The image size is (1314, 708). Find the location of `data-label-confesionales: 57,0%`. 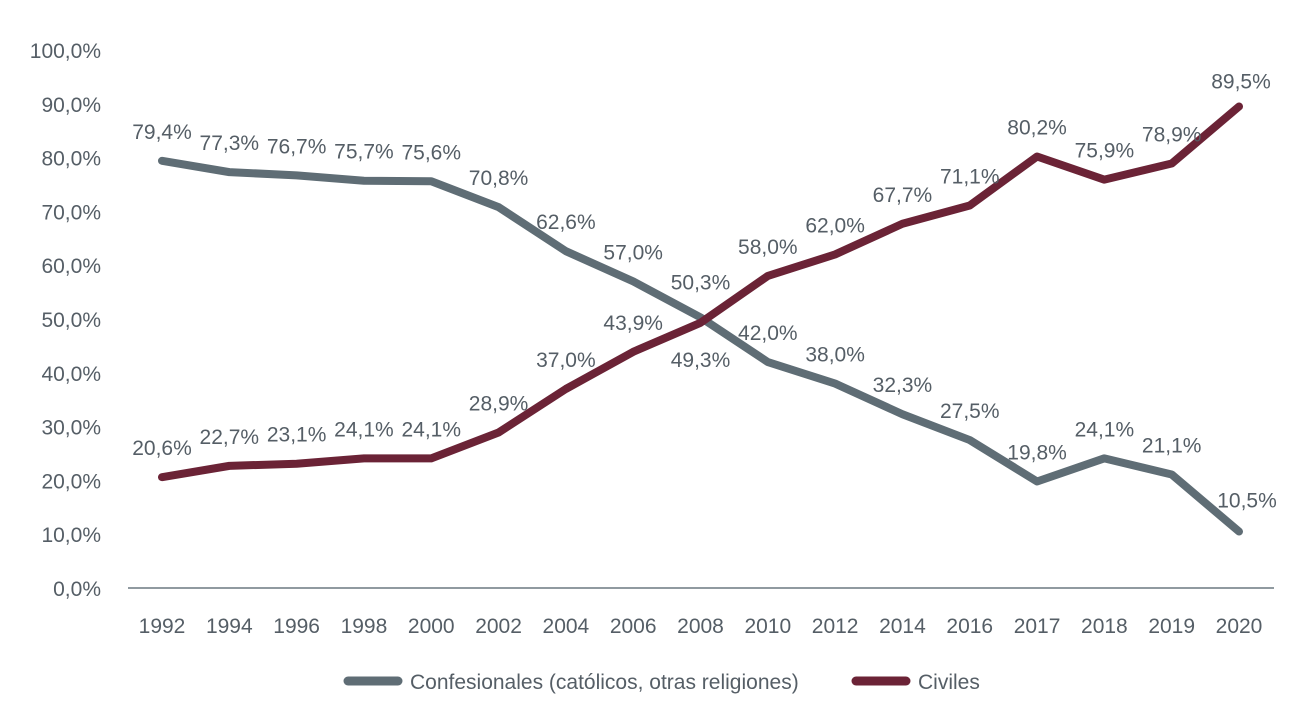

data-label-confesionales: 57,0% is located at coordinates (633, 252).